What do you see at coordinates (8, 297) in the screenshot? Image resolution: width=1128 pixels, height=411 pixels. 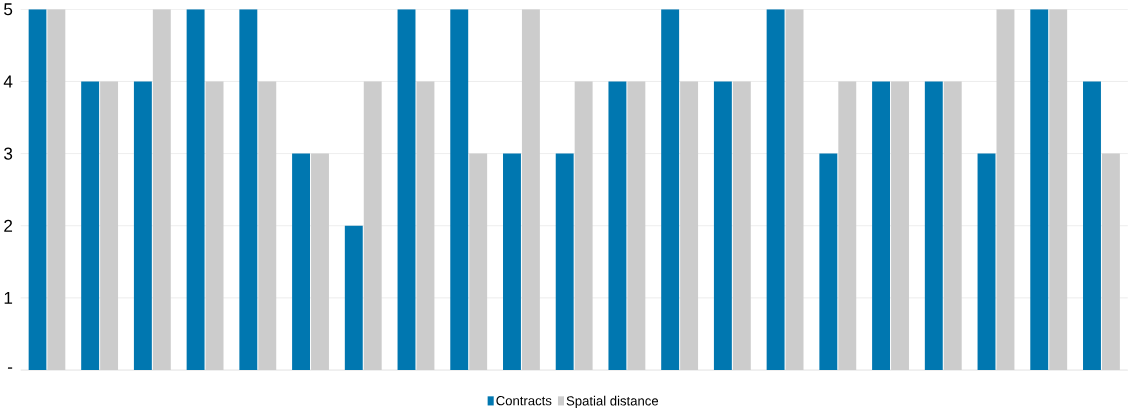 I see `y-tick-label: 1` at bounding box center [8, 297].